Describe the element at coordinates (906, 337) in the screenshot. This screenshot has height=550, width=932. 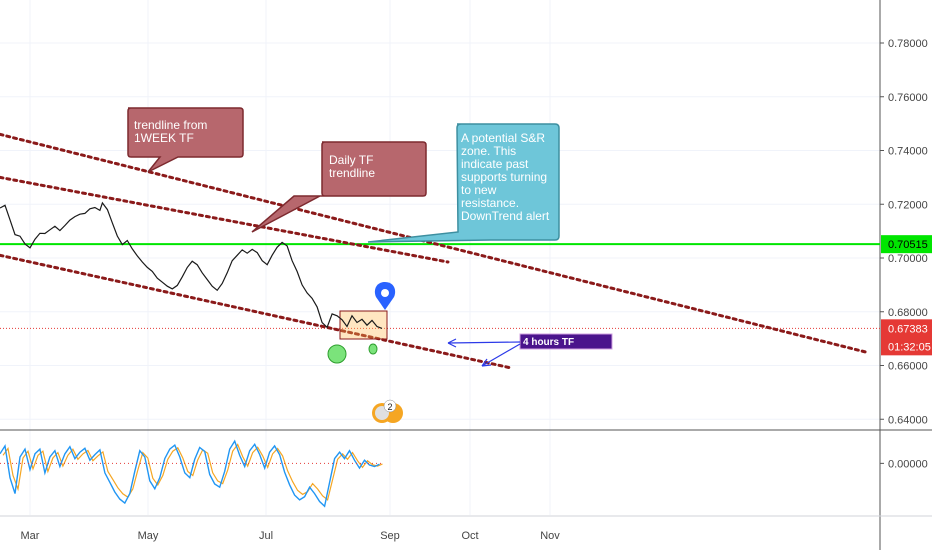
I see `current-price-tag` at that location.